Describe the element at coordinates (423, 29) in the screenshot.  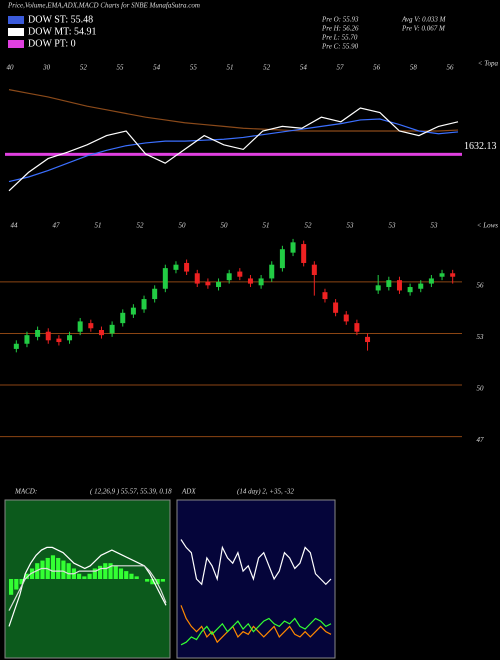
I see `stat: Pre V: 0.067 M` at that location.